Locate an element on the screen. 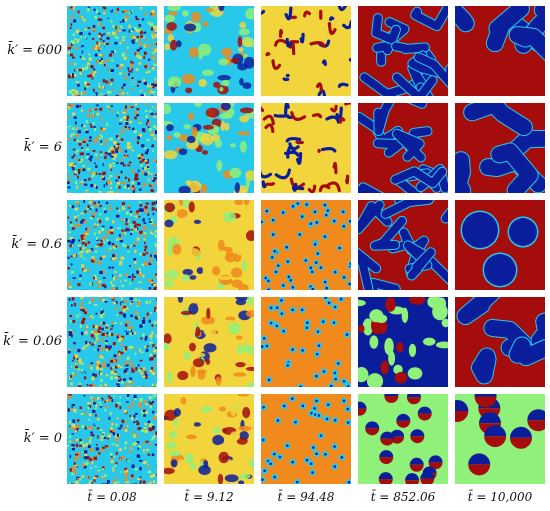 This screenshot has height=511, width=550. panel-r0-c4 is located at coordinates (500, 51).